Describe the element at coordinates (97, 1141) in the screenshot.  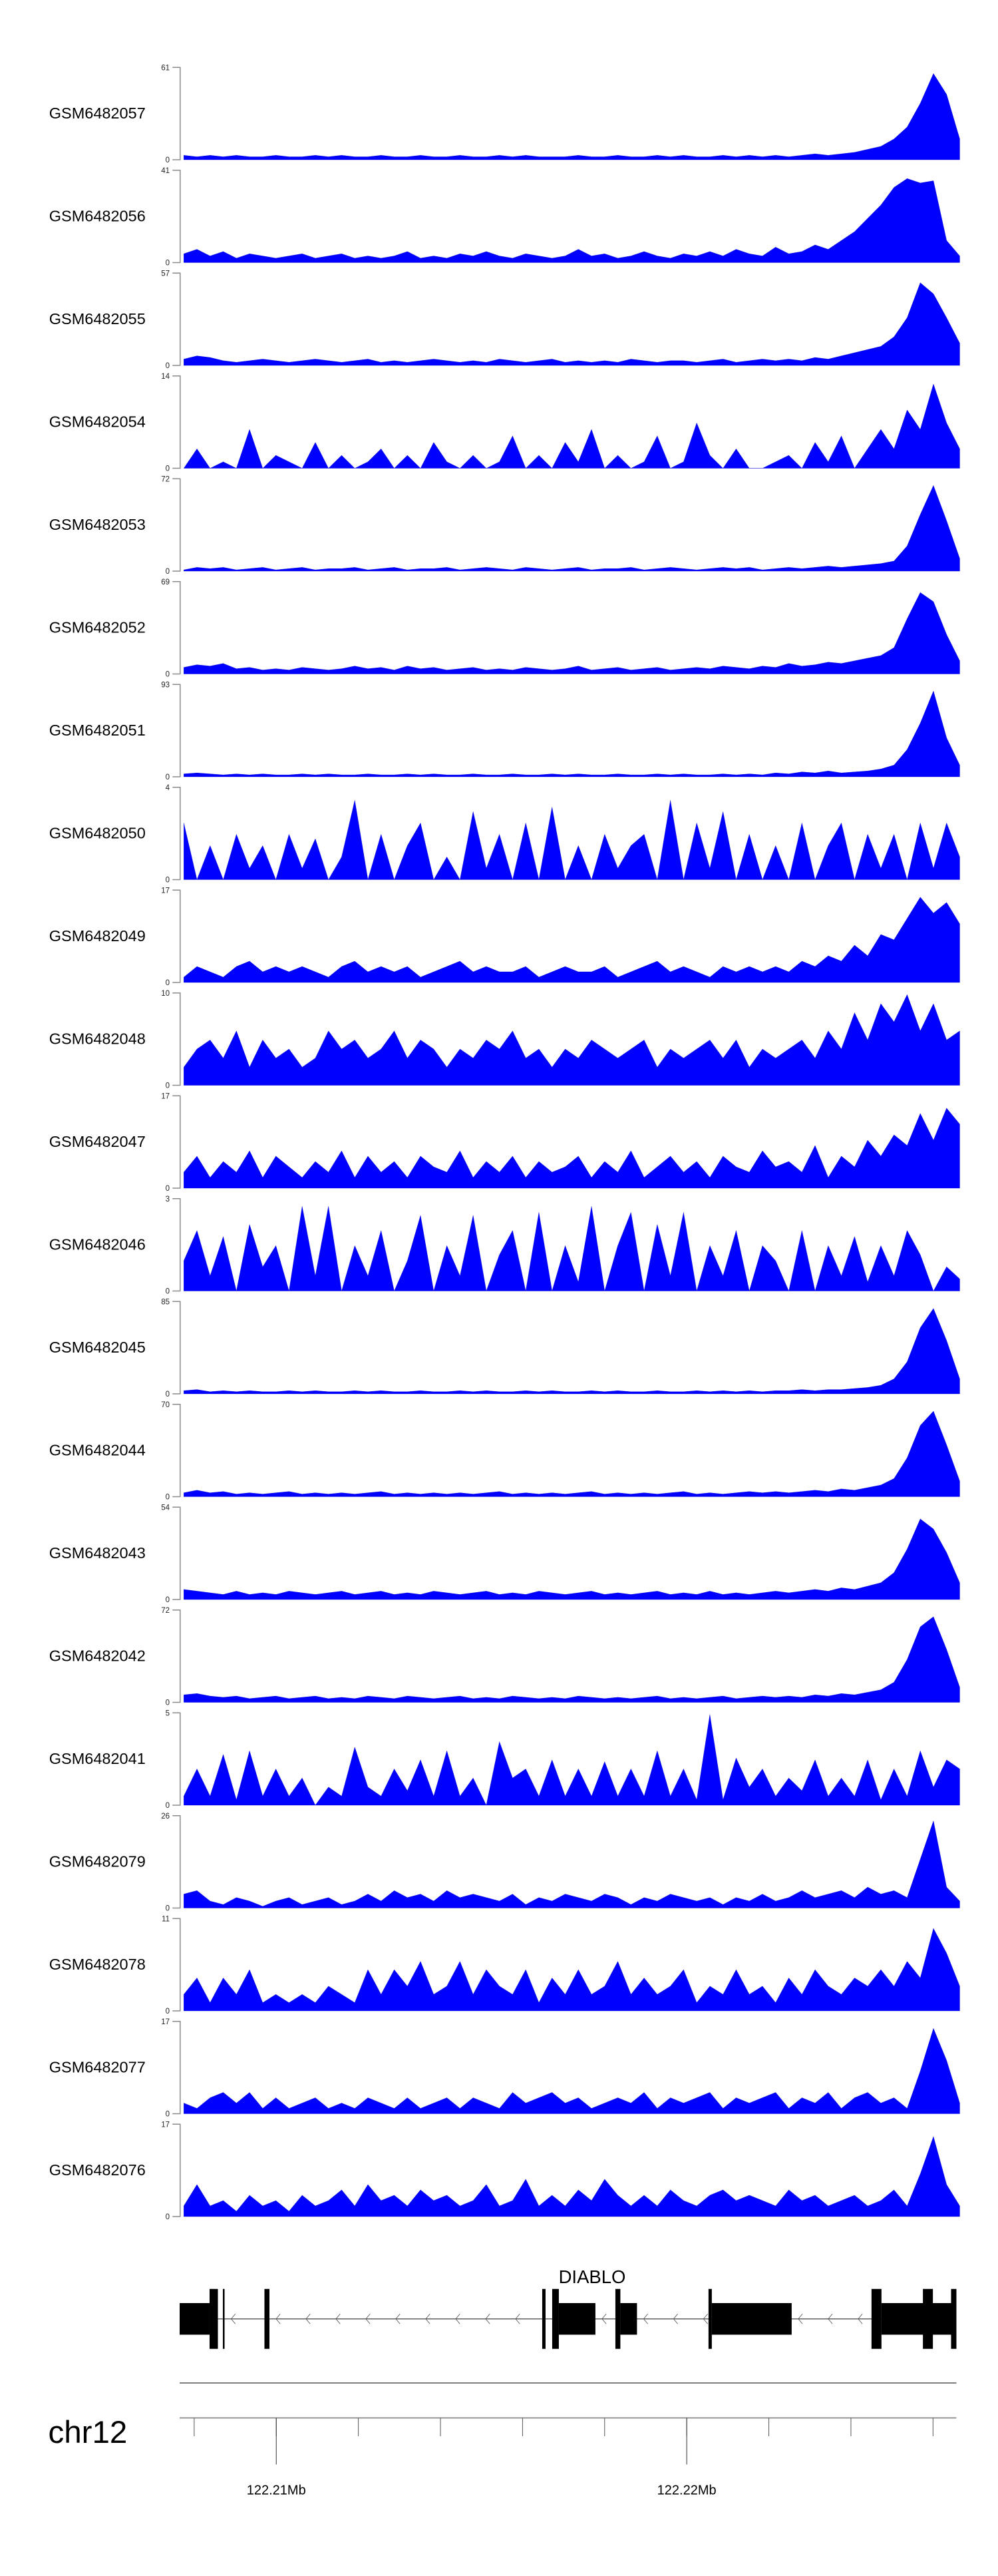
I see `sample-label: GSM6482047` at that location.